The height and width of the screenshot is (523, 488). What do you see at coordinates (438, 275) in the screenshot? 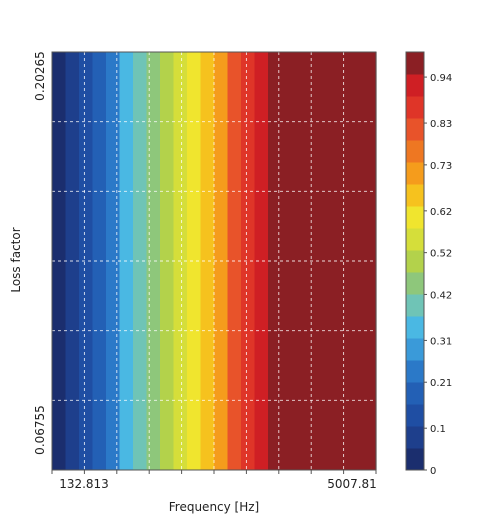
I see `colorbar-ticks: 0 0.1 0.21 0.31 0.42 0.52 0.62 0.73 0.83 0.94` at bounding box center [438, 275].